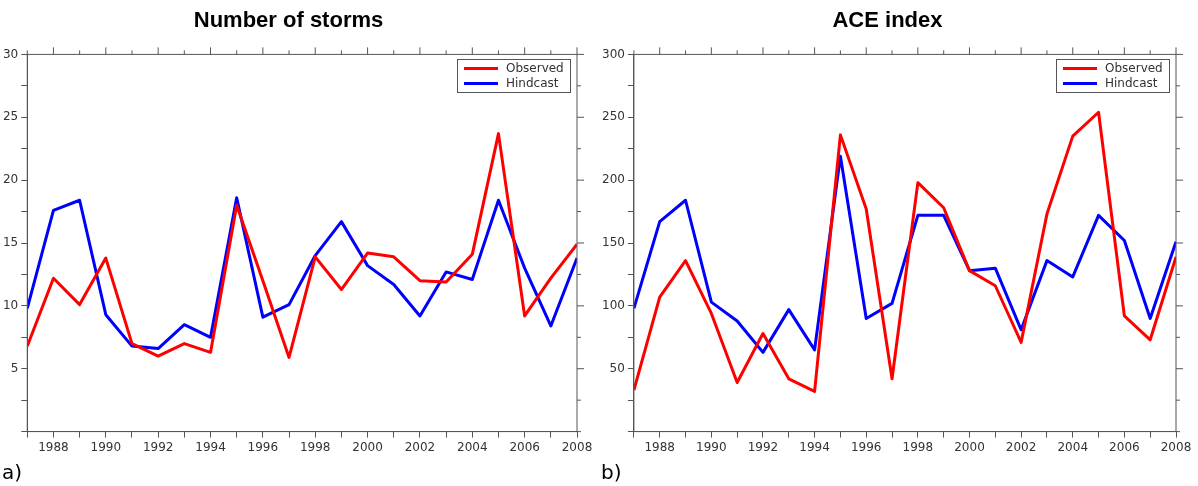 Image resolution: width=1198 pixels, height=486 pixels. I want to click on y-tick-label: 50, so click(617, 367).